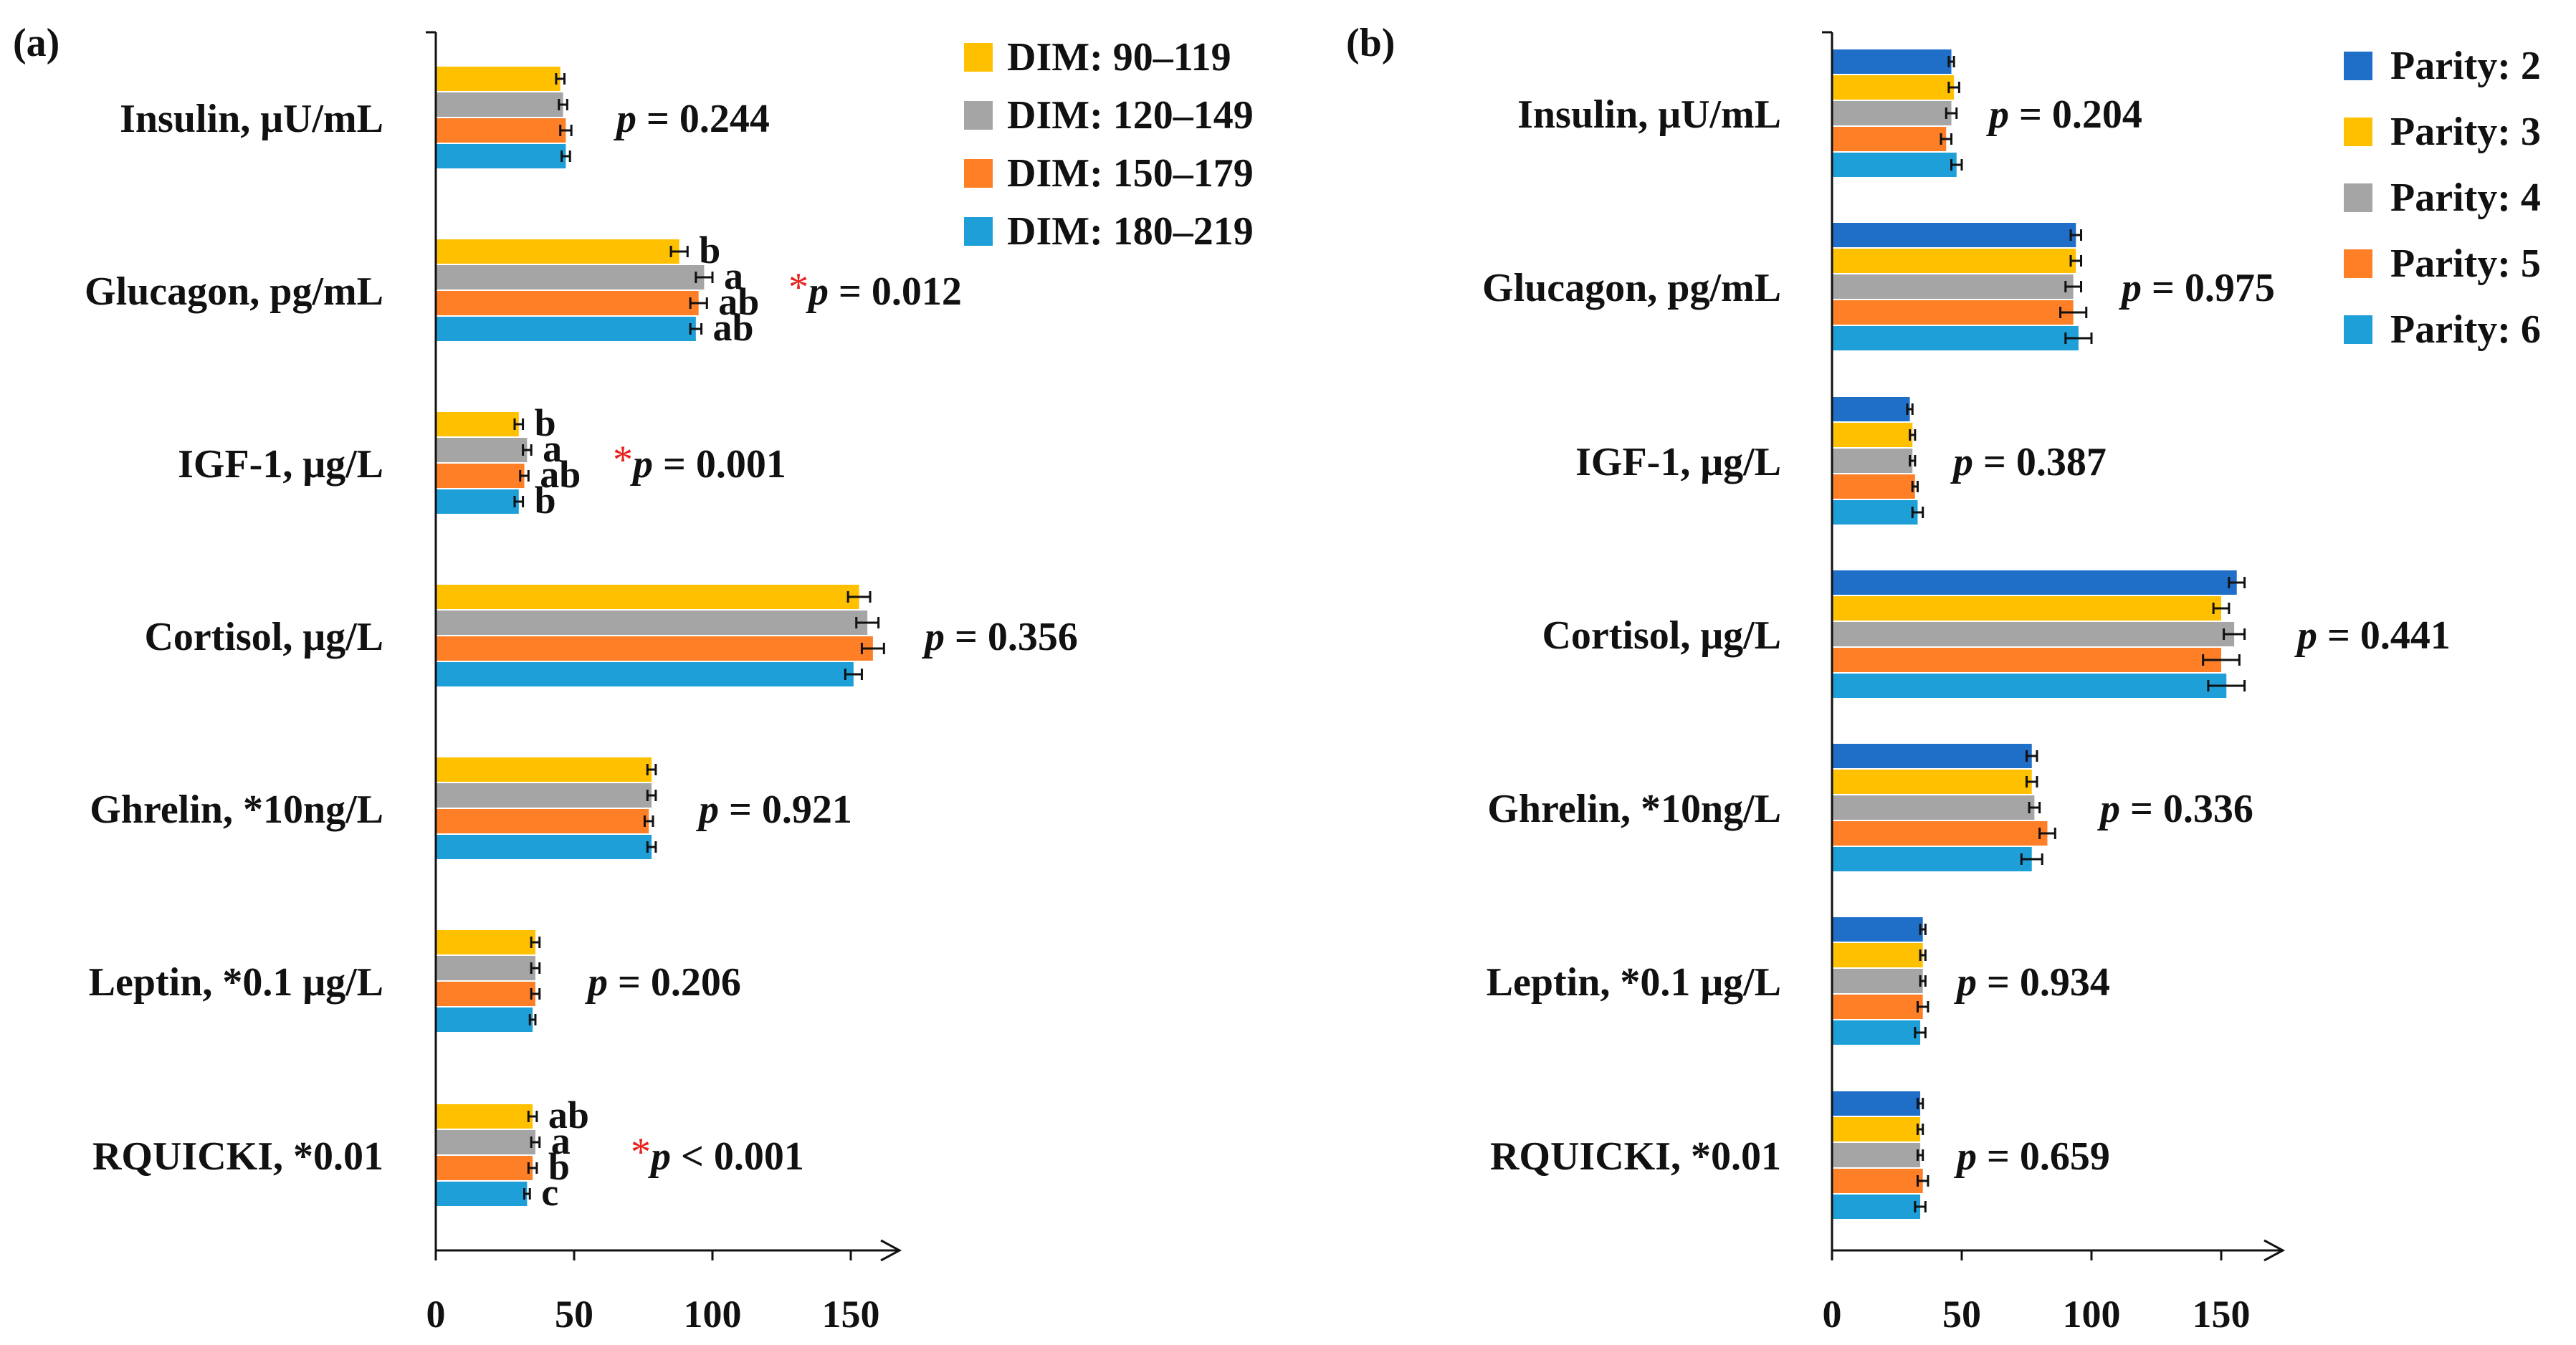  What do you see at coordinates (1649, 114) in the screenshot?
I see `category-label: Insulin, μU/mL` at bounding box center [1649, 114].